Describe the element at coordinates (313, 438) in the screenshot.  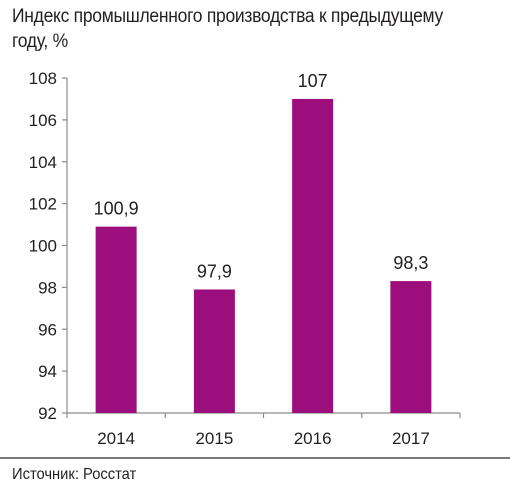
I see `x-tick-label: 2016` at that location.